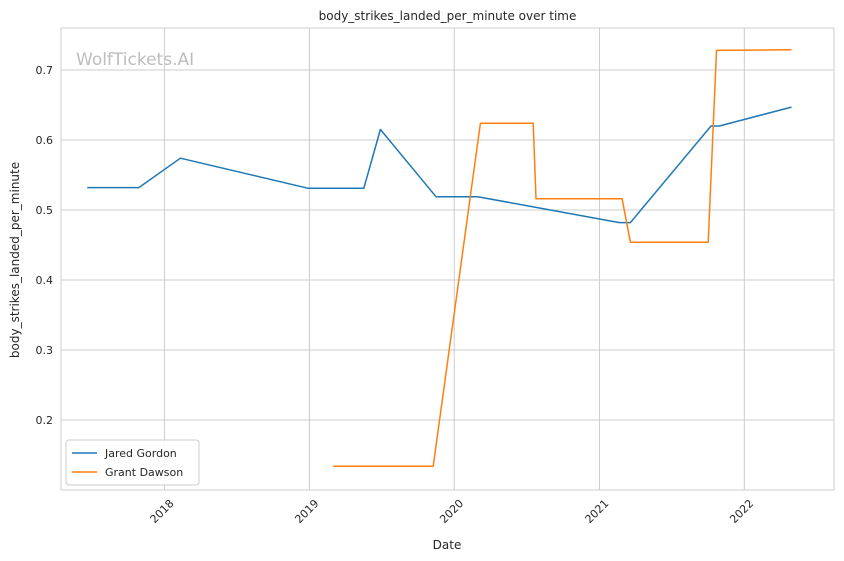 This screenshot has height=561, width=844. I want to click on legend-box, so click(132, 462).